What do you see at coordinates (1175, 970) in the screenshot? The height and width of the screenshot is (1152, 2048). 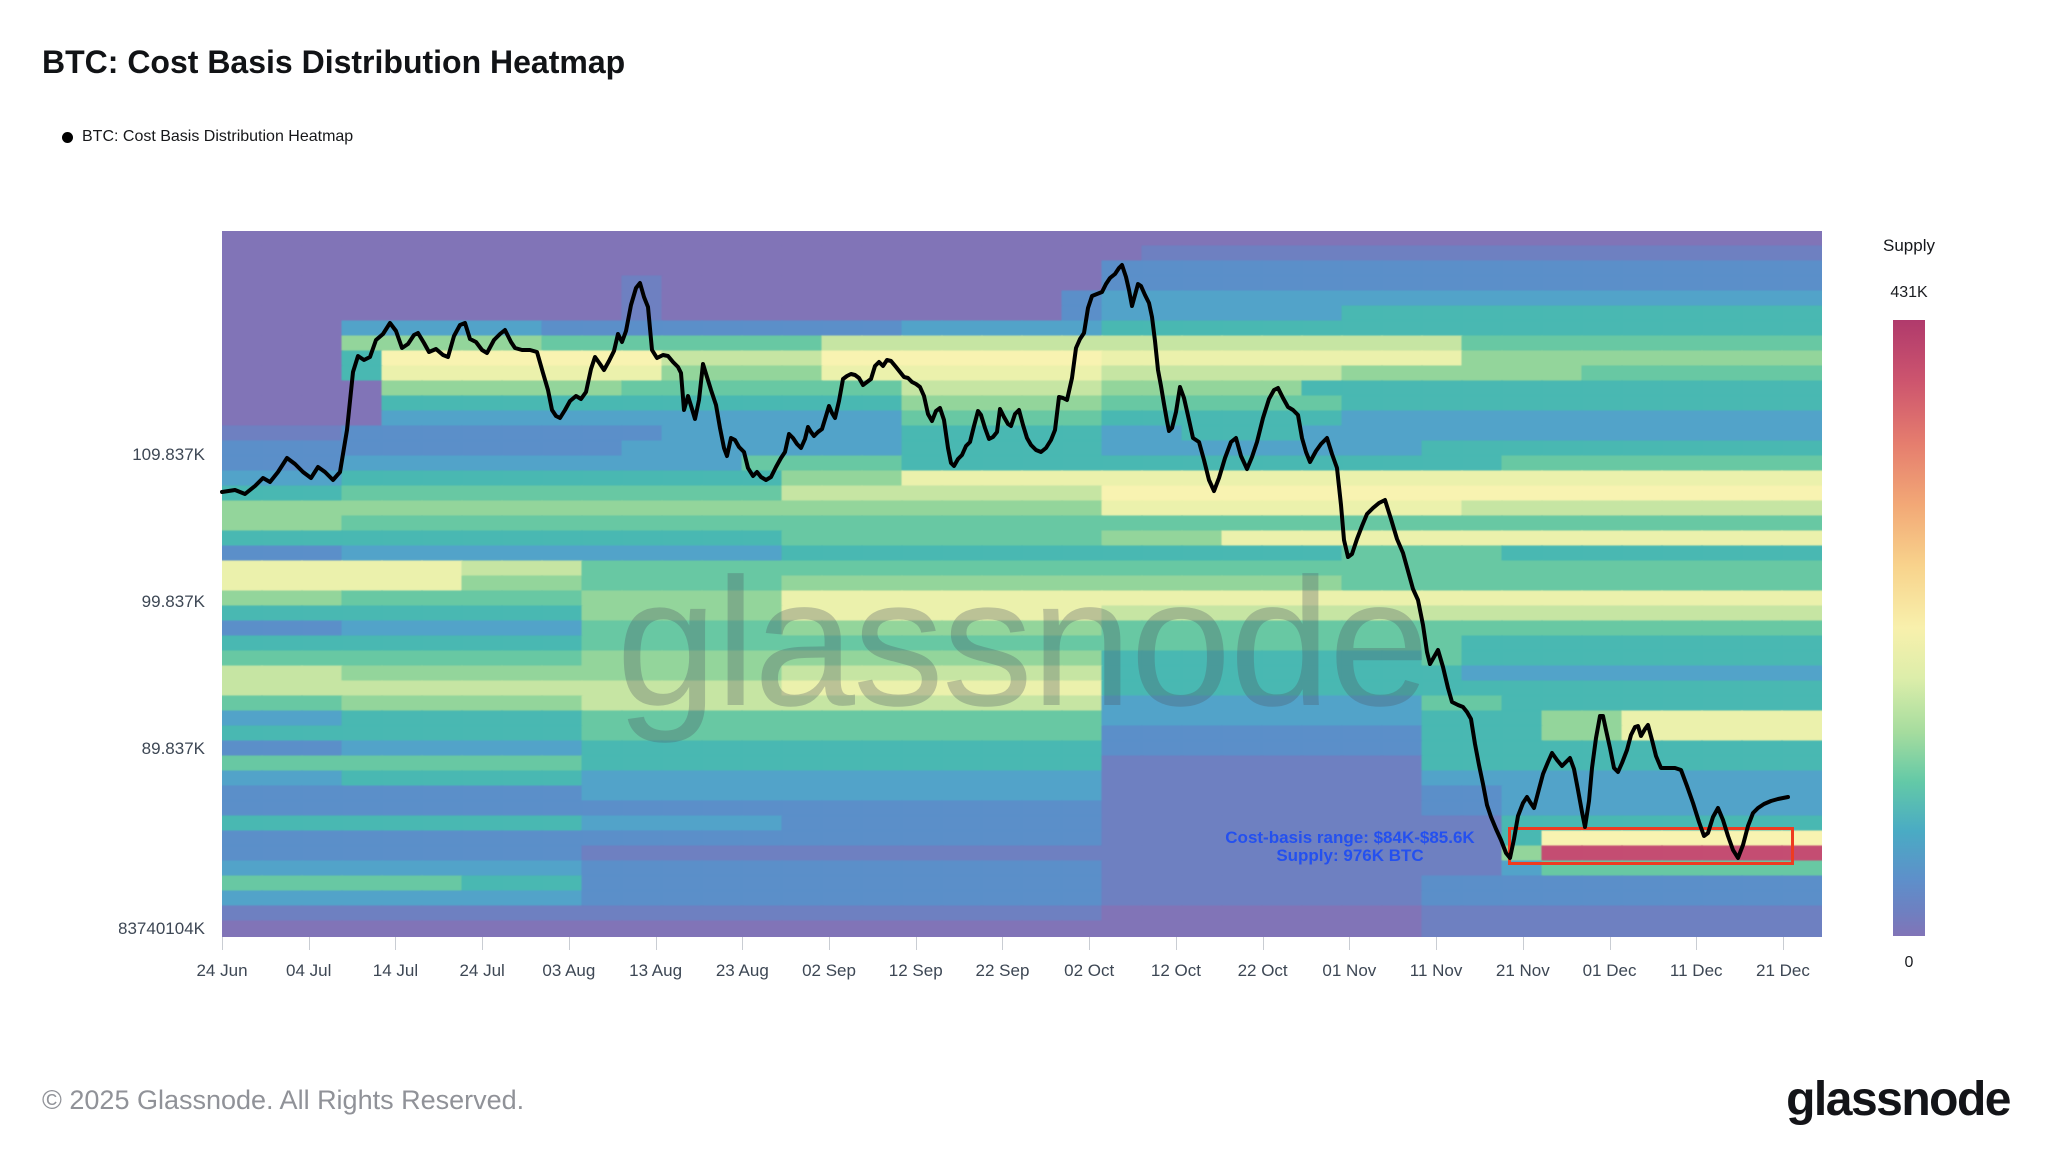 I see `x-axis-label: 12 Oct` at bounding box center [1175, 970].